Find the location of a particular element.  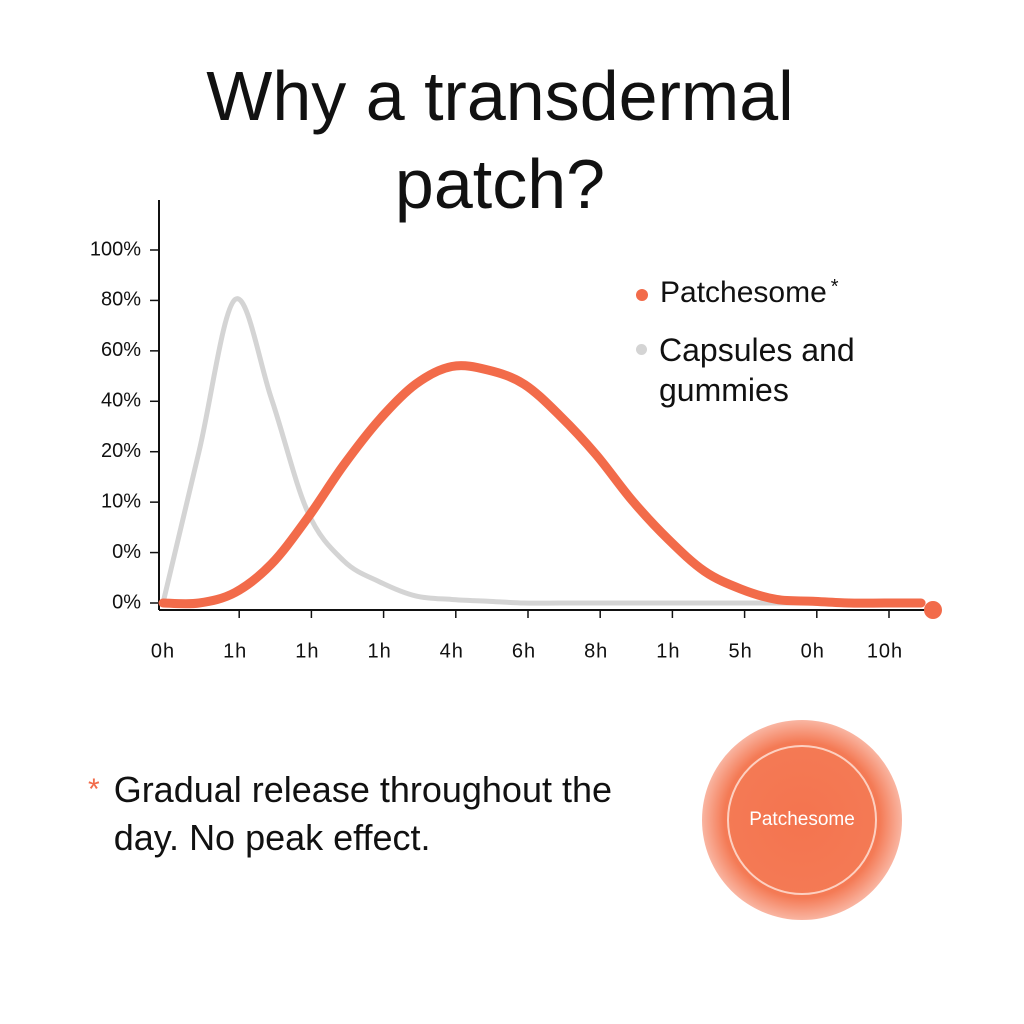

x-tick-label: 10h is located at coordinates (885, 651).